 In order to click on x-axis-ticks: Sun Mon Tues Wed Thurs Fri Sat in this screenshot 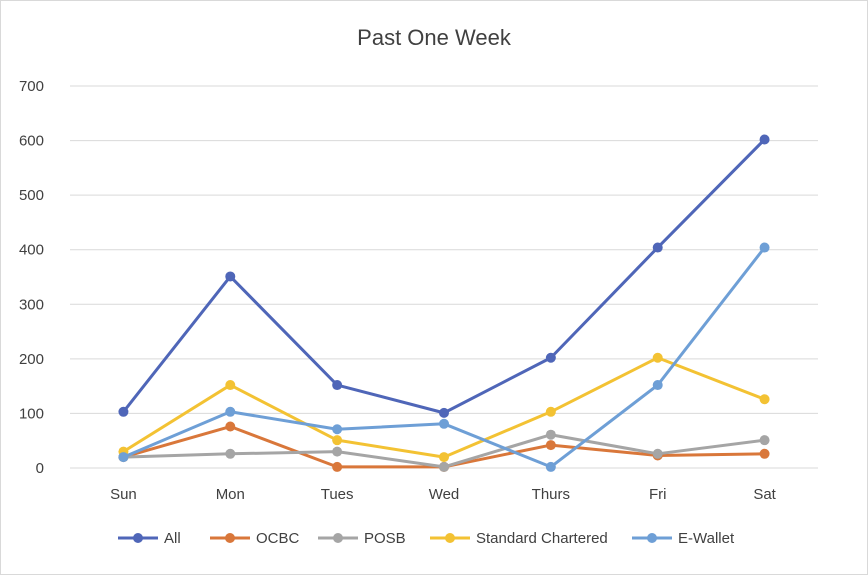, I will do `click(443, 494)`.